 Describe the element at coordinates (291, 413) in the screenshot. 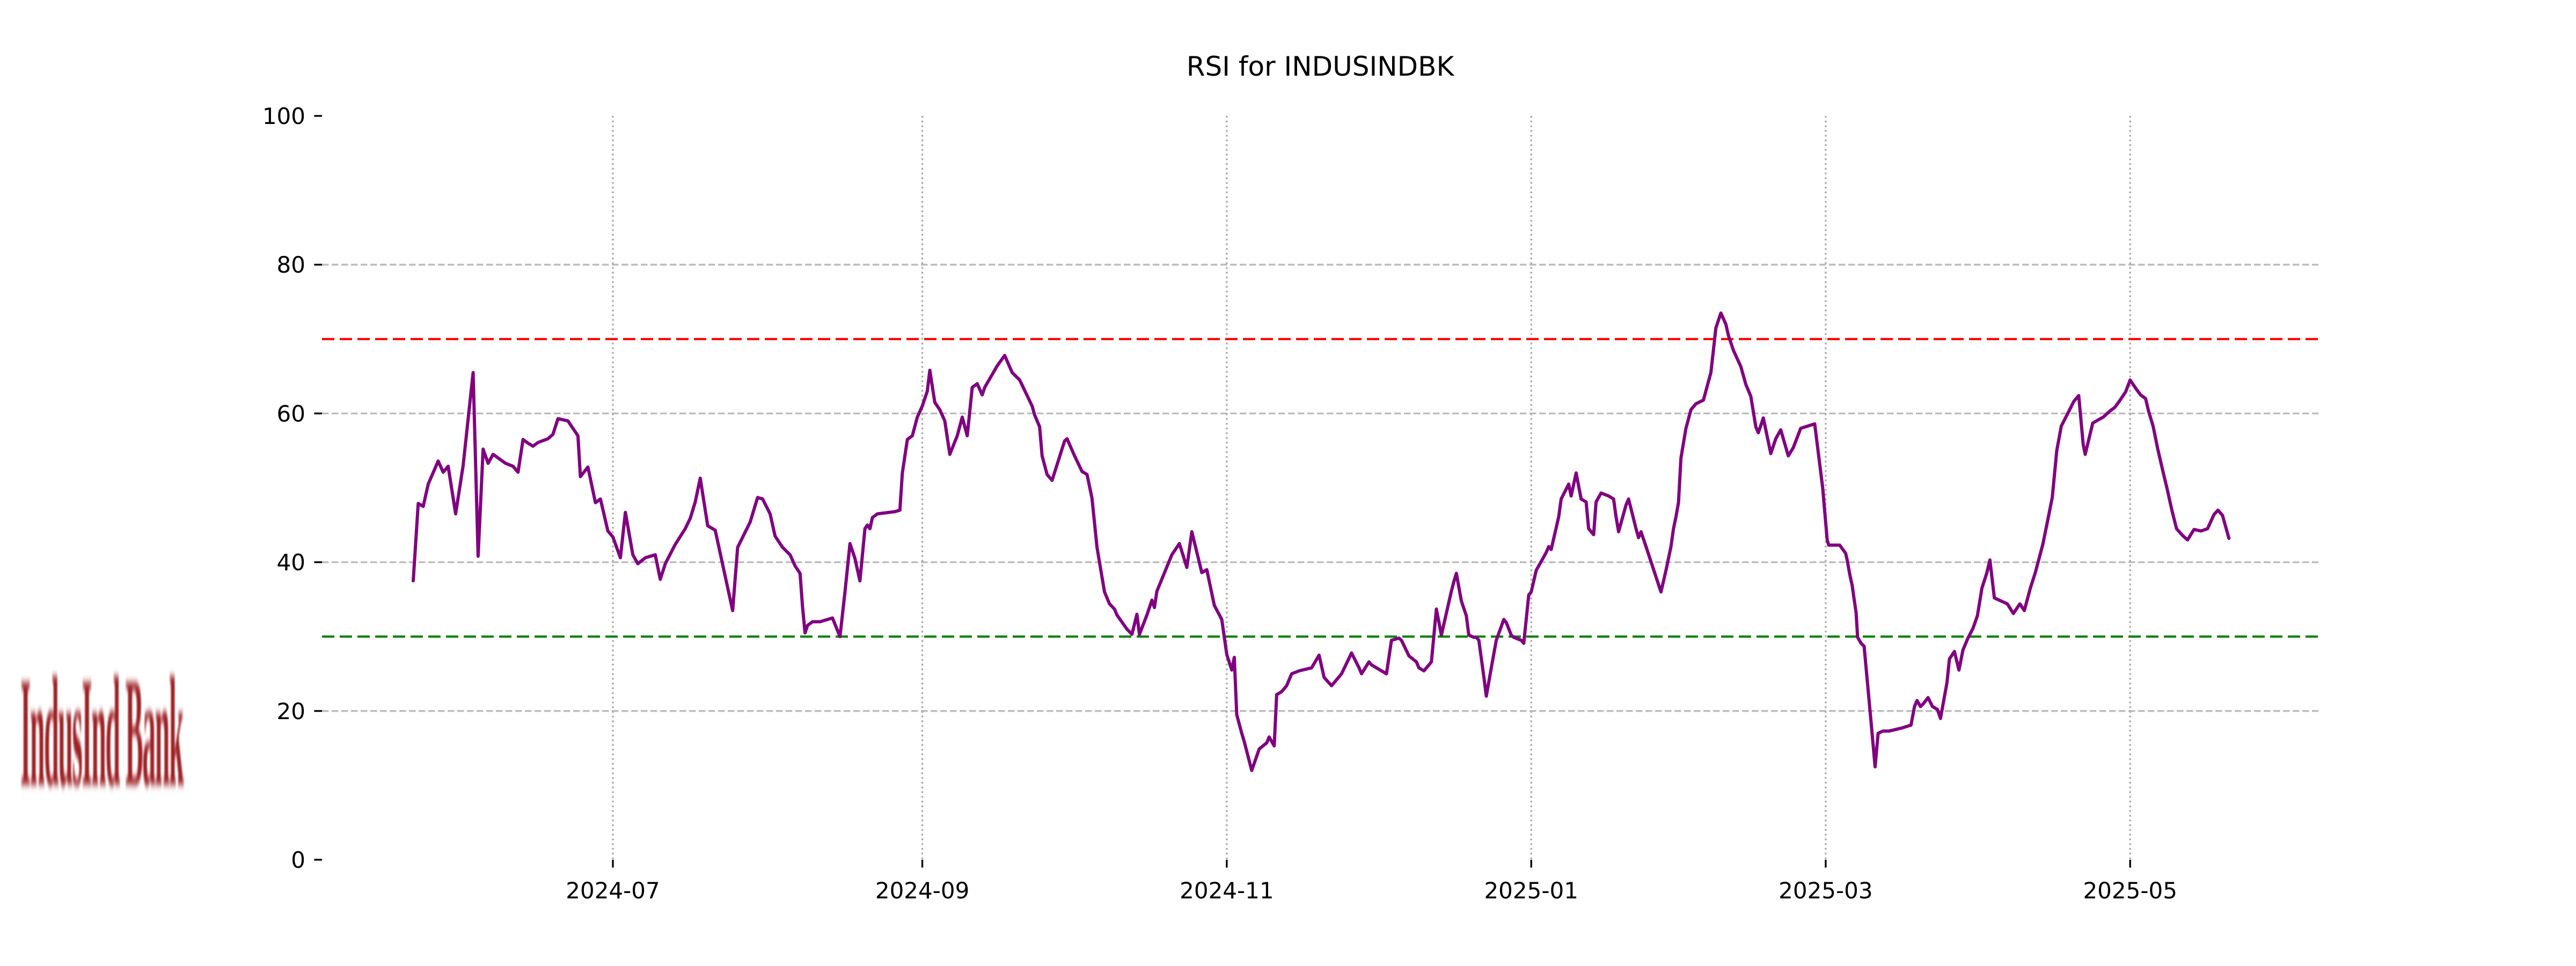

I see `y-tick-label-60: 60` at that location.